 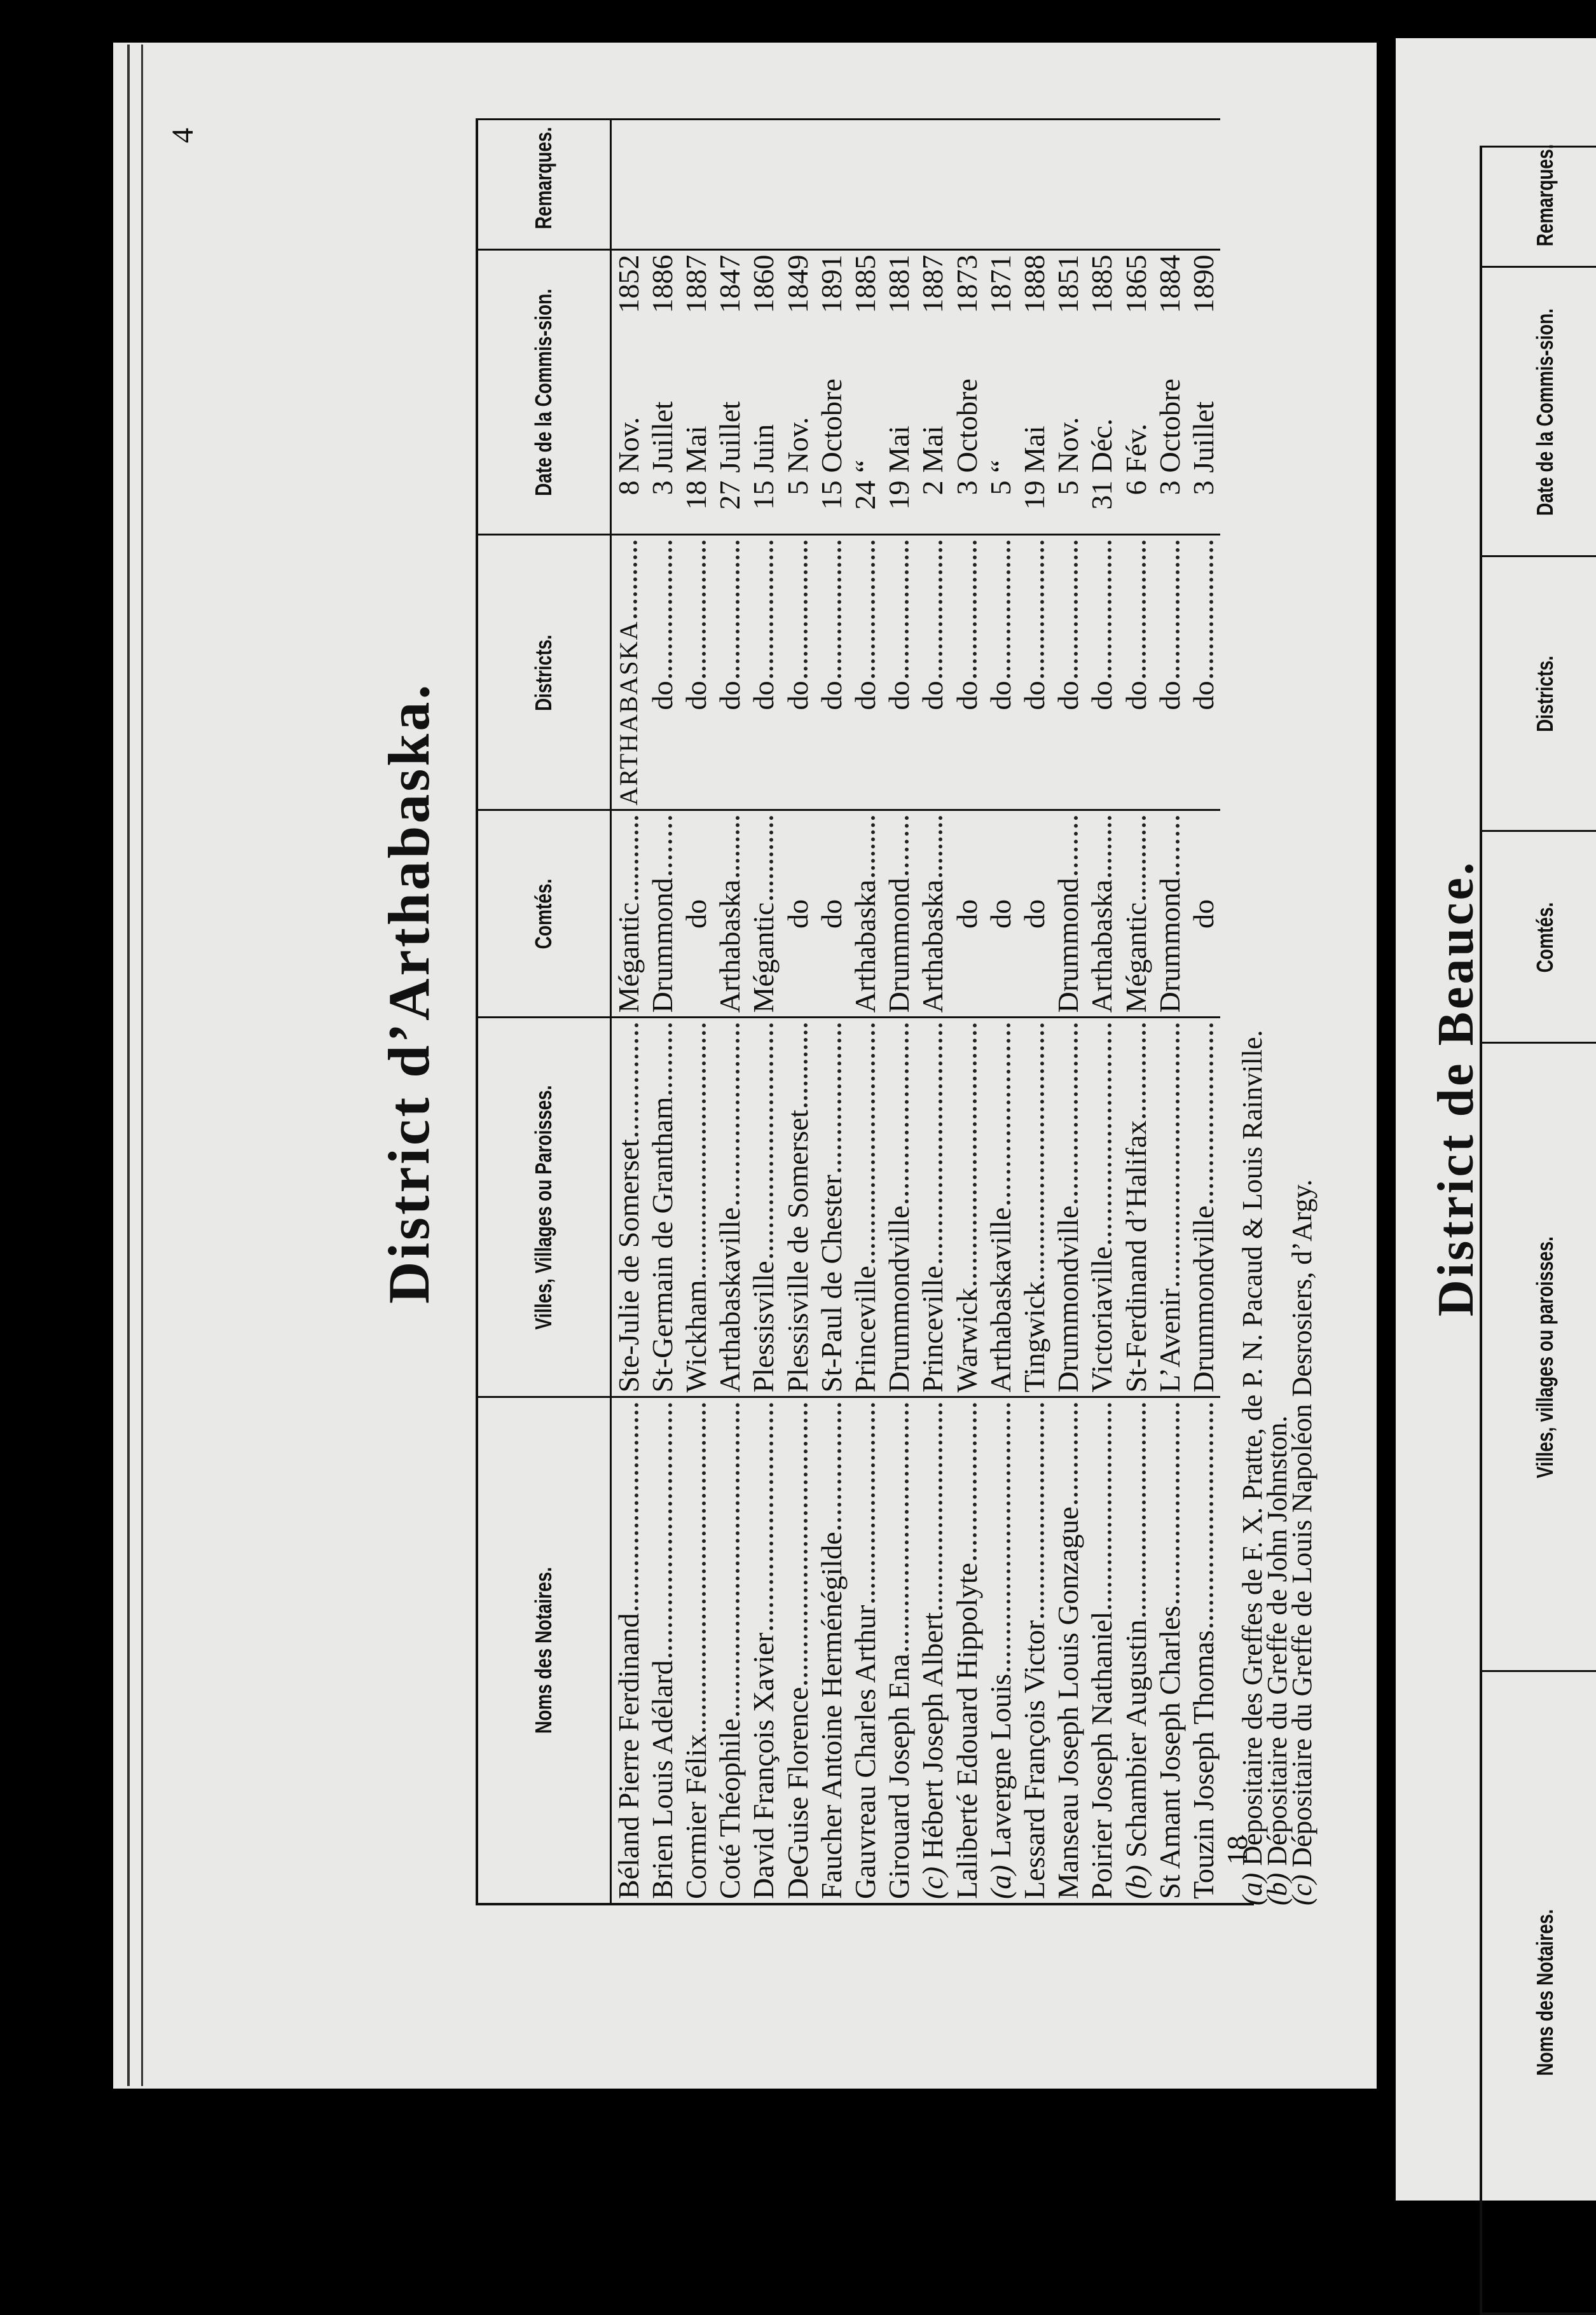 What do you see at coordinates (1456, 1088) in the screenshot?
I see `next-page-title: District de Beauce.` at bounding box center [1456, 1088].